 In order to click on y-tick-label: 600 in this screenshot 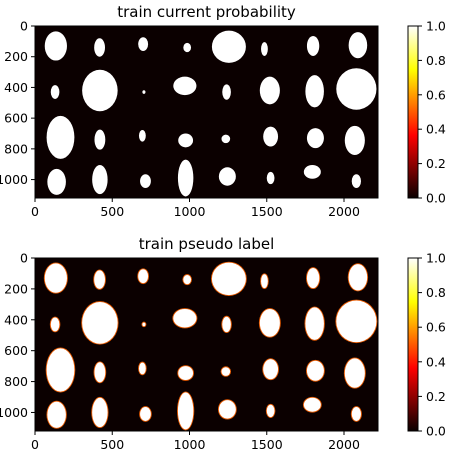, I will do `click(16, 118)`.